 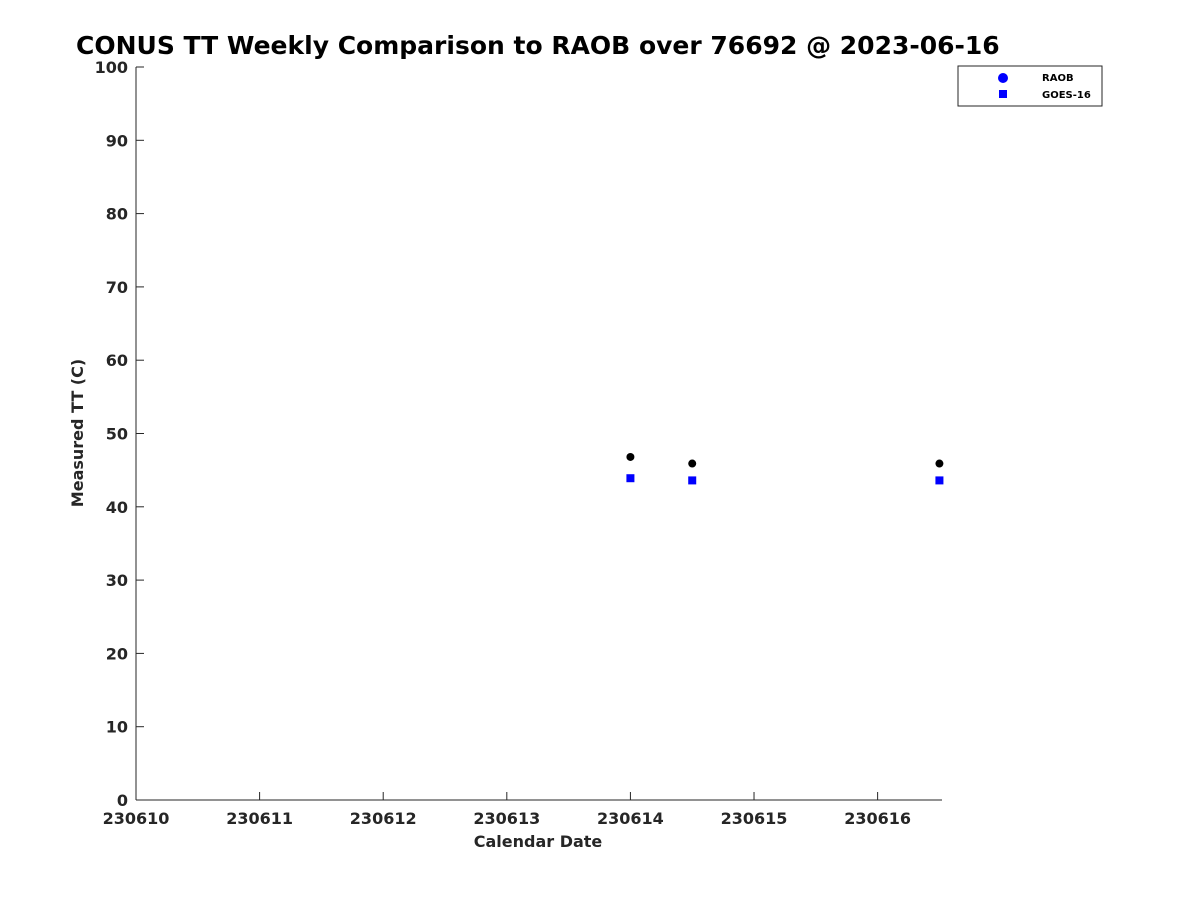 What do you see at coordinates (117, 214) in the screenshot?
I see `y-tick-label: 80` at bounding box center [117, 214].